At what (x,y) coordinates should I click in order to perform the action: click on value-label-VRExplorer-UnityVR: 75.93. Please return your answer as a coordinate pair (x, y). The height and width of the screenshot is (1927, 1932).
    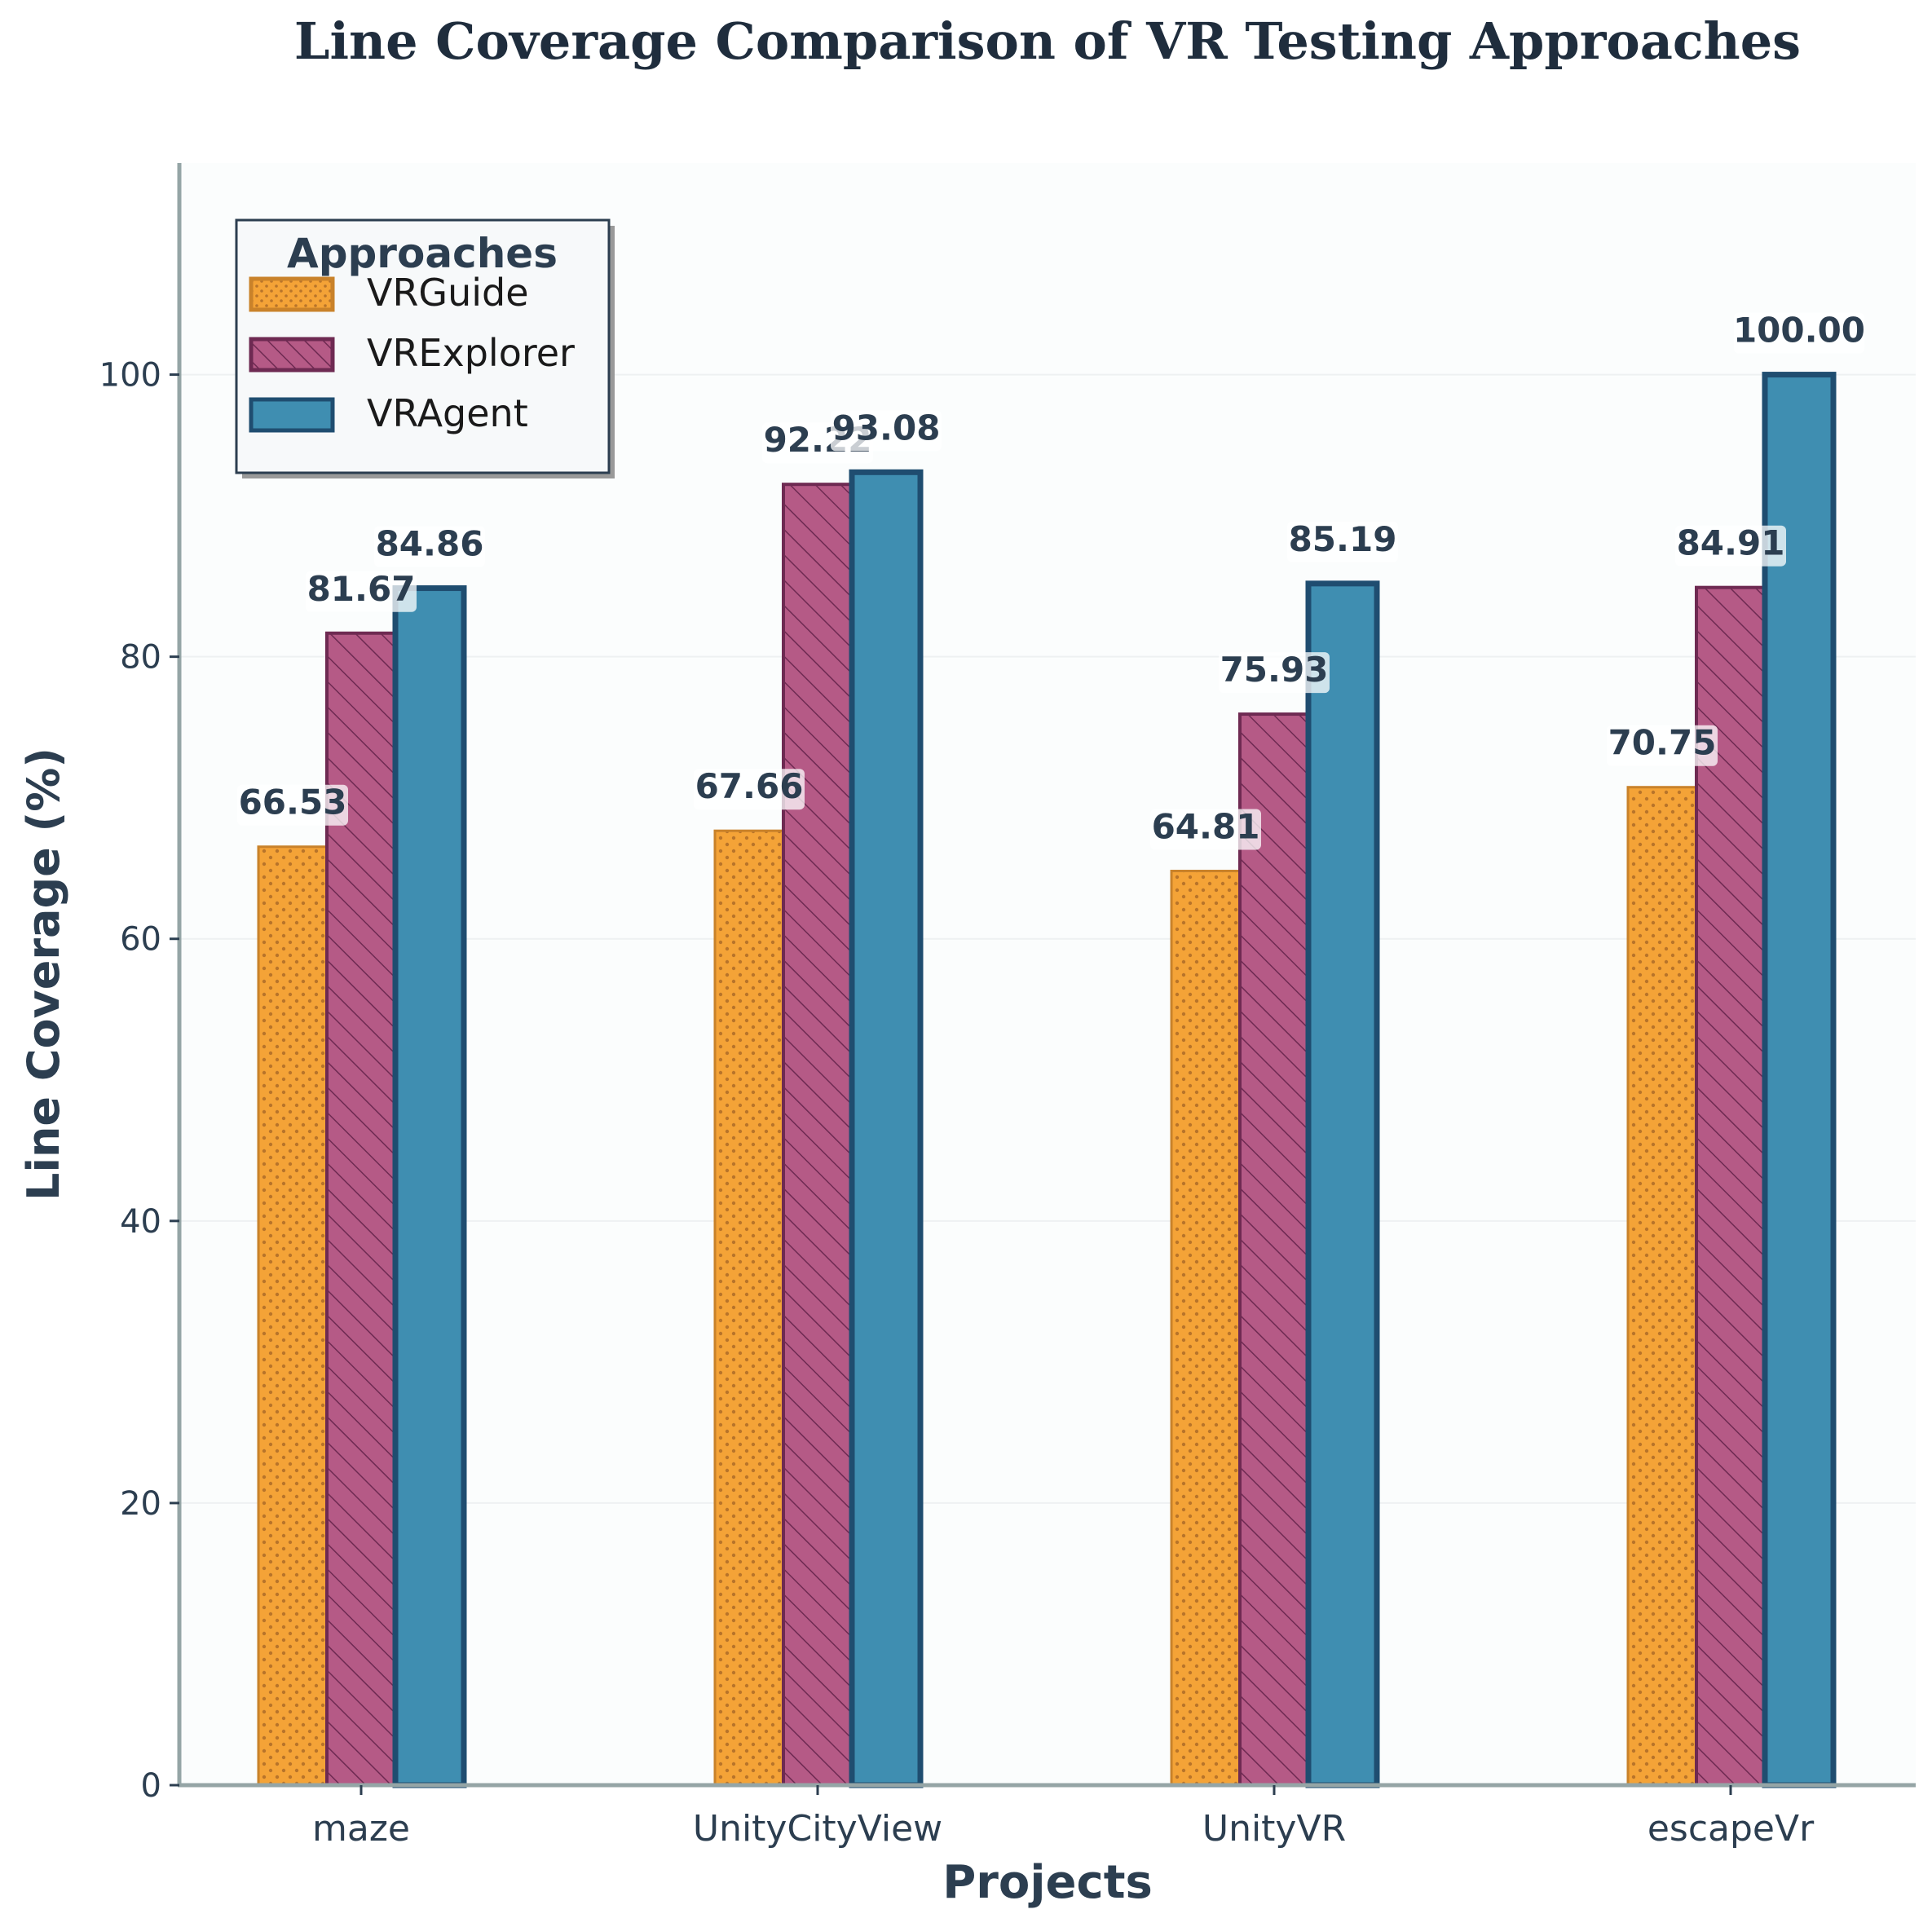
    Looking at the image, I should click on (1274, 670).